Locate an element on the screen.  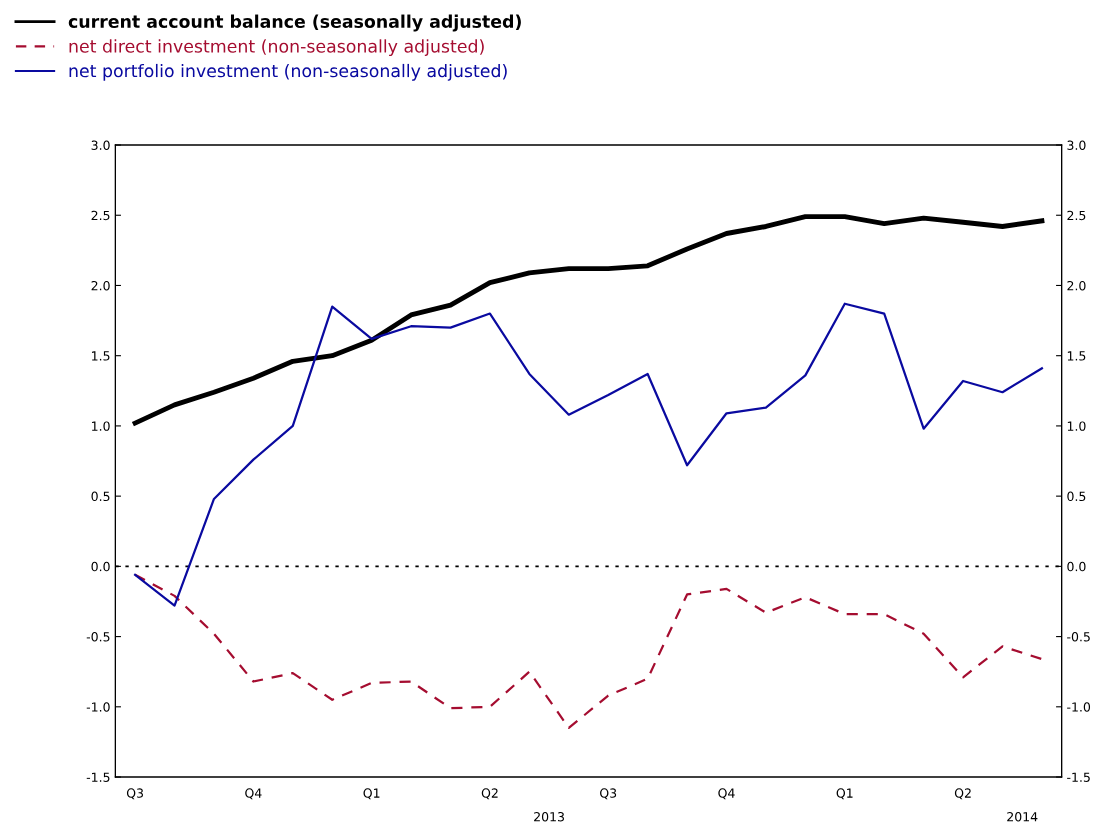
y2-tick-label: 3.0 is located at coordinates (1076, 145).